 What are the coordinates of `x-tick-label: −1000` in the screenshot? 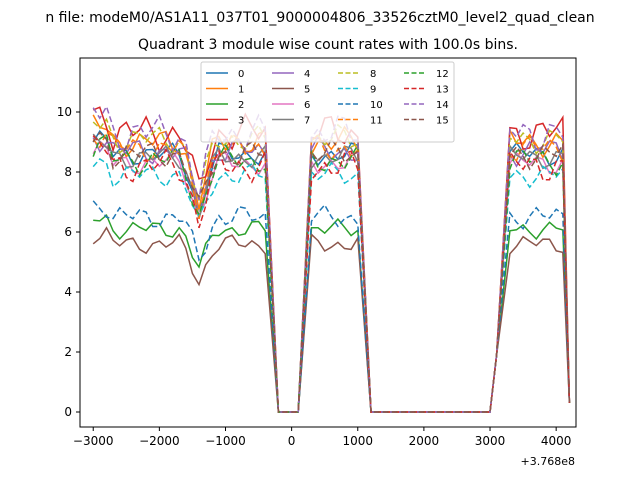 It's located at (225, 441).